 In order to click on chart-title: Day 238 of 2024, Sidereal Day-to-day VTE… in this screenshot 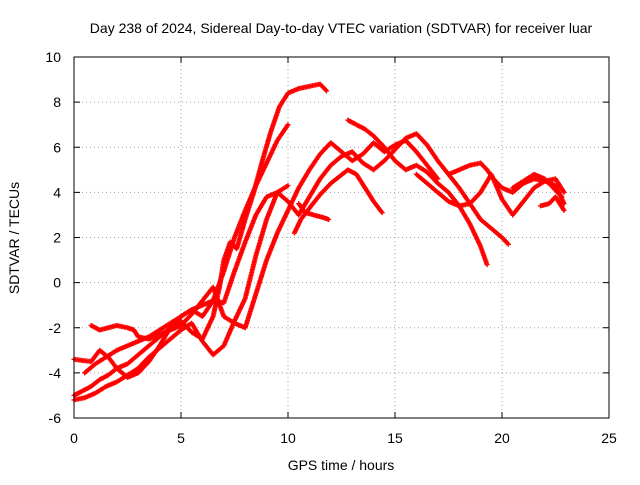, I will do `click(341, 28)`.